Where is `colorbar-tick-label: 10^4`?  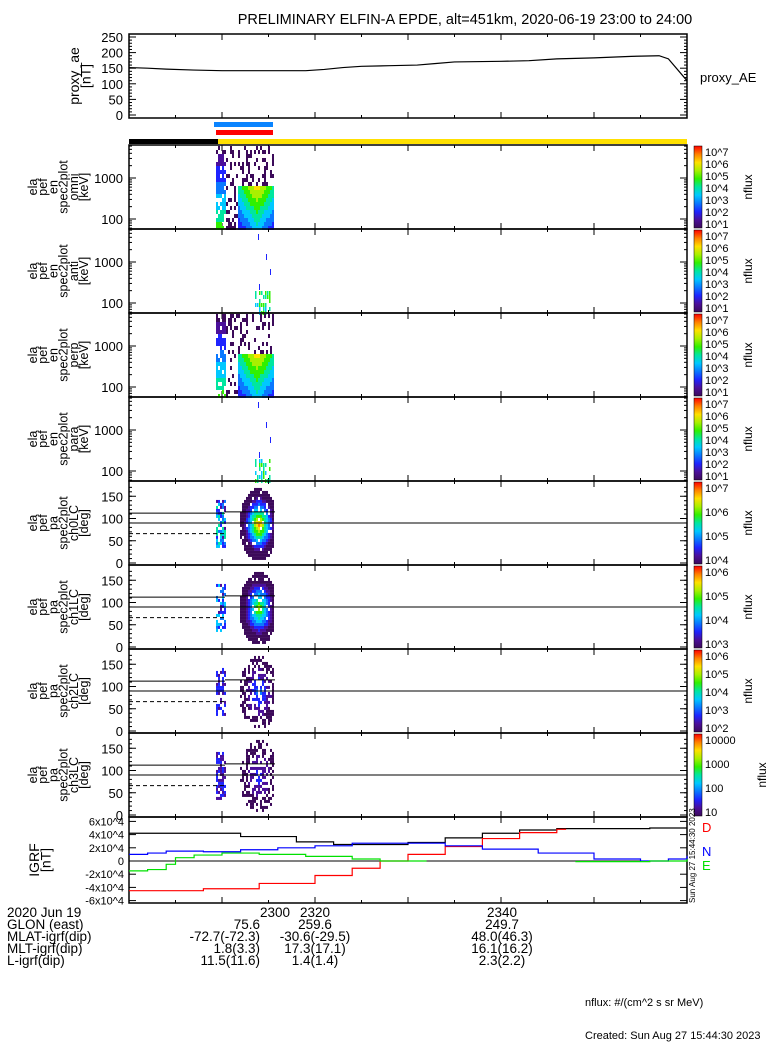
colorbar-tick-label: 10^4 is located at coordinates (717, 189).